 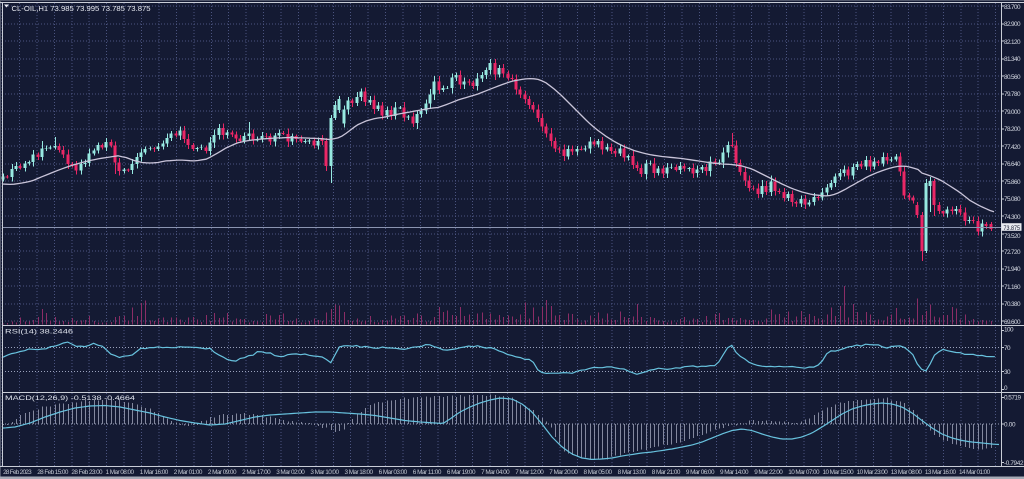 I want to click on svg-text: 69.600, so click(x=1012, y=322).